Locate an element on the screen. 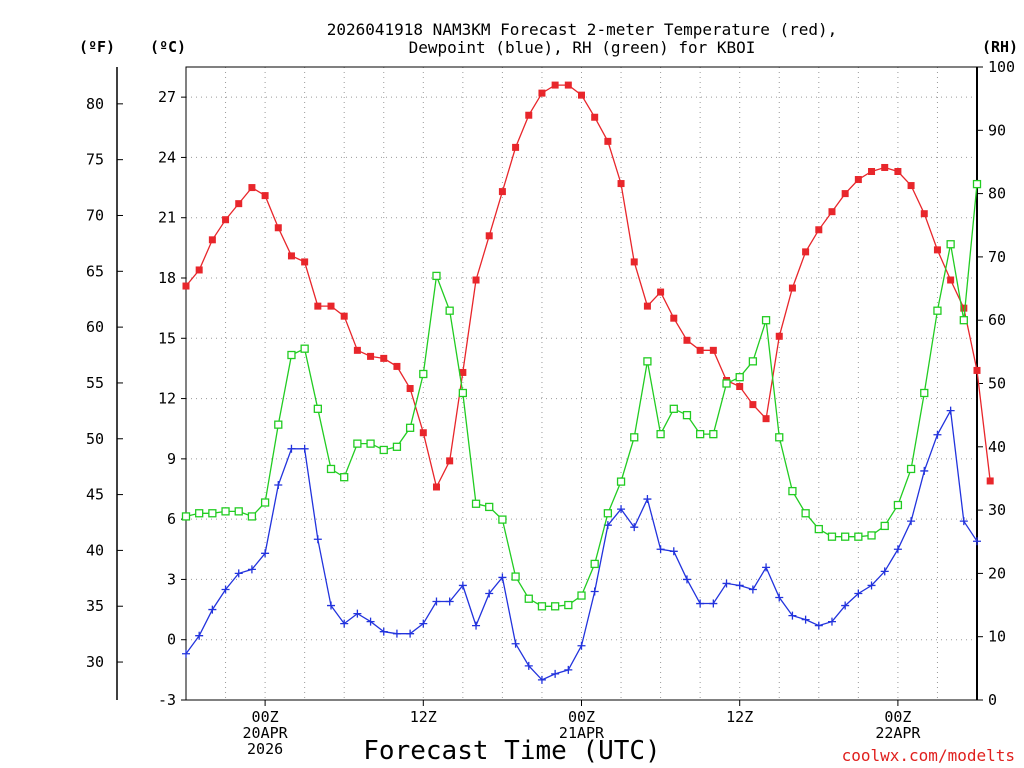  rh-tick-label: 10 is located at coordinates (997, 637).